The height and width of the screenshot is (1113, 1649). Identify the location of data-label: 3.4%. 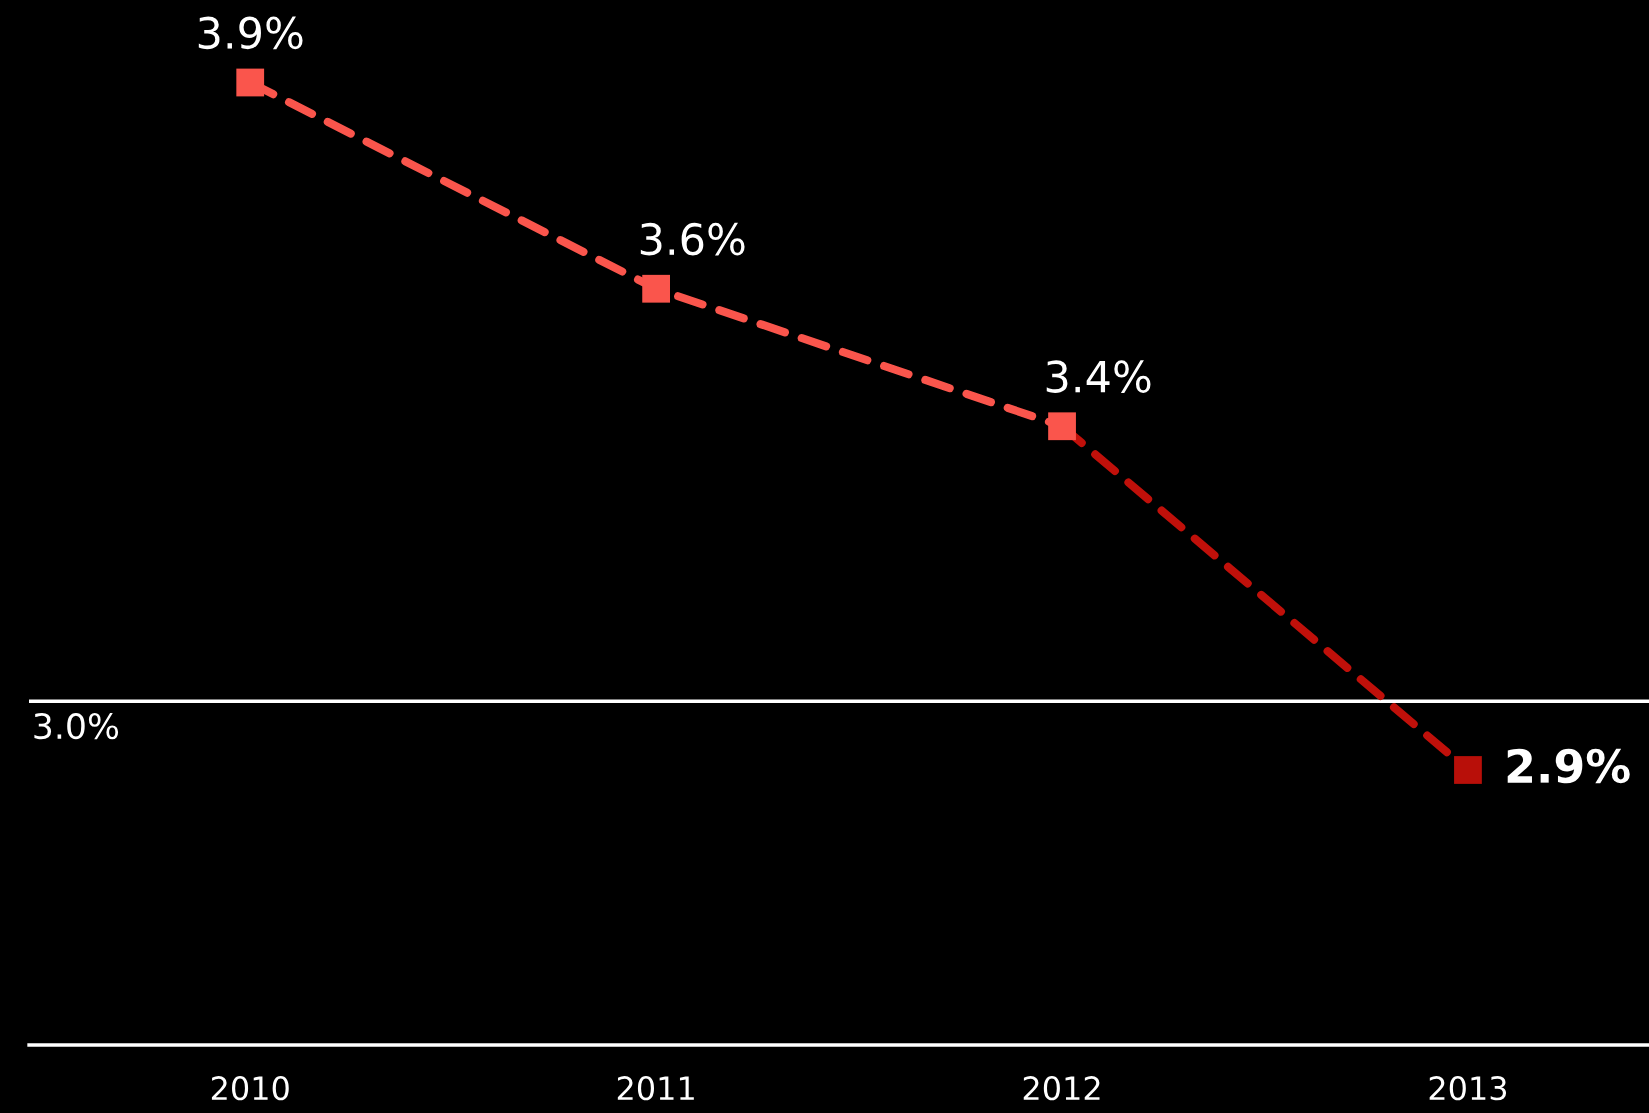
(1098, 376).